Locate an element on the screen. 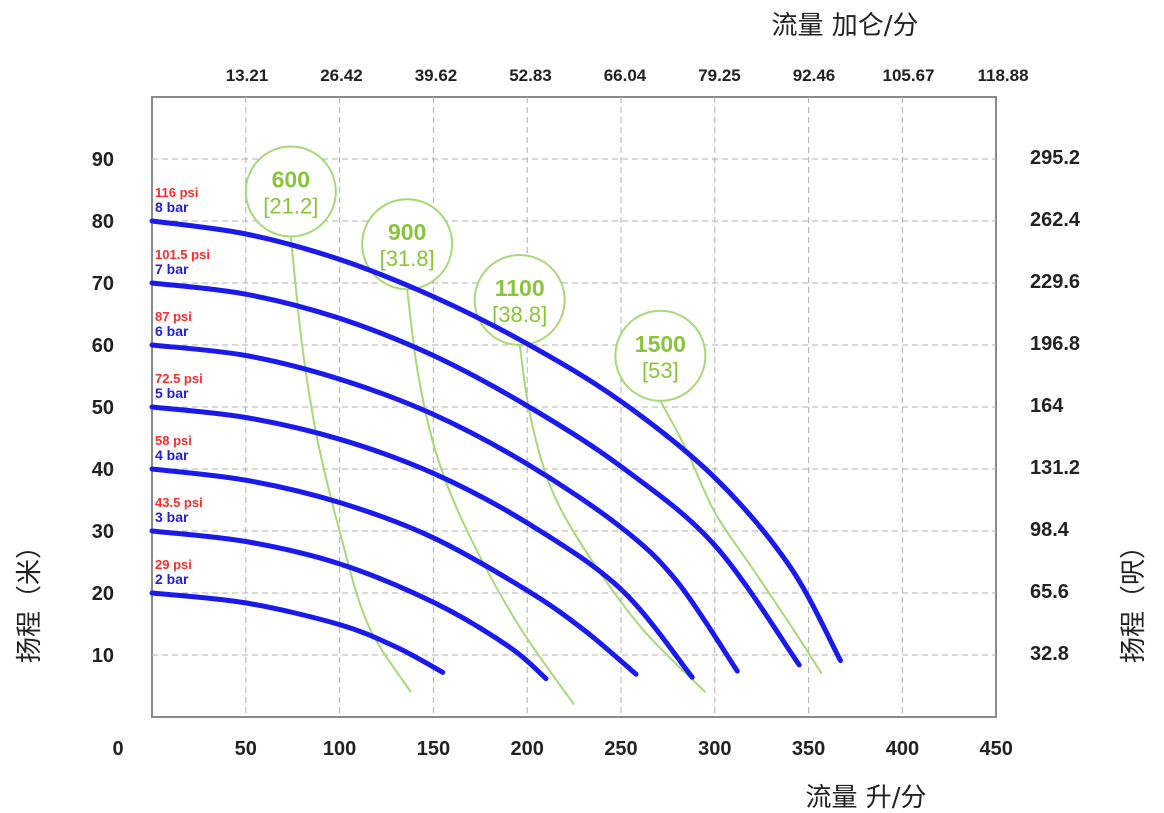 Image resolution: width=1164 pixels, height=813 pixels. psi-label: 116 psi is located at coordinates (176, 192).